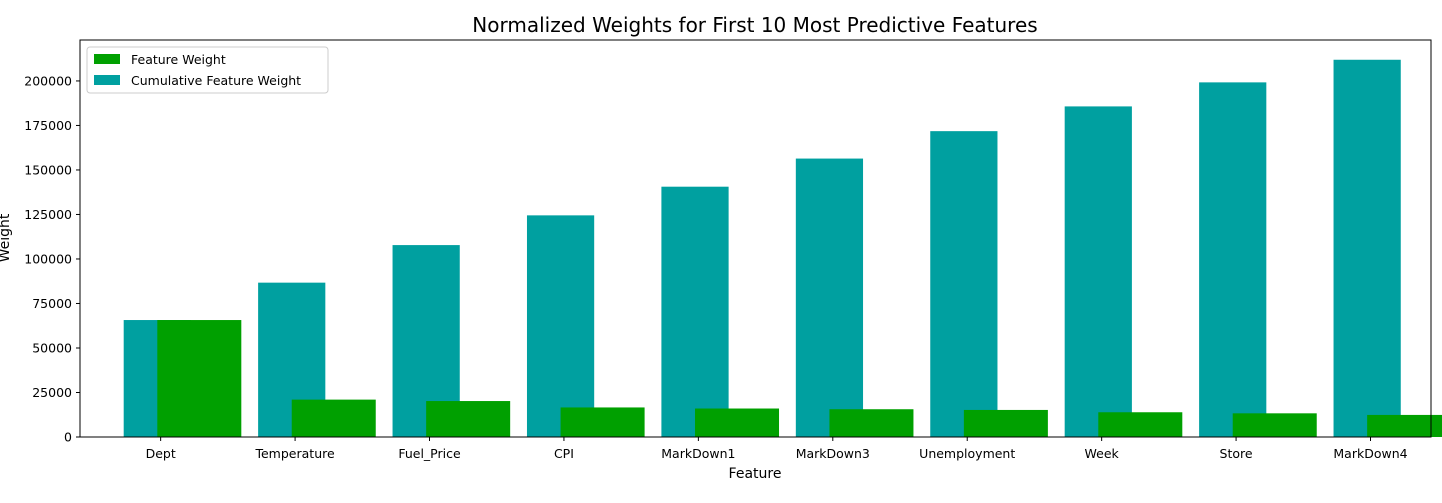 This screenshot has width=1442, height=503. Describe the element at coordinates (52, 303) in the screenshot. I see `y-tick-label: 75000` at that location.